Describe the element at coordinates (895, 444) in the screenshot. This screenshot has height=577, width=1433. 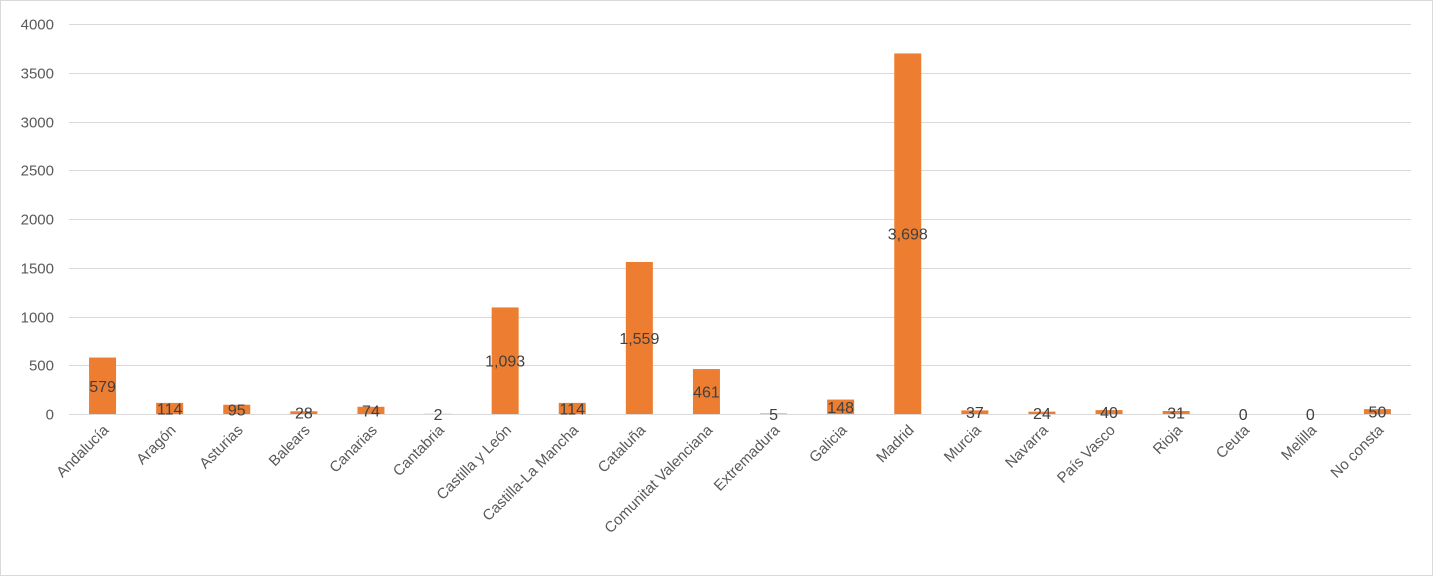
I see `category-label: Madrid` at that location.